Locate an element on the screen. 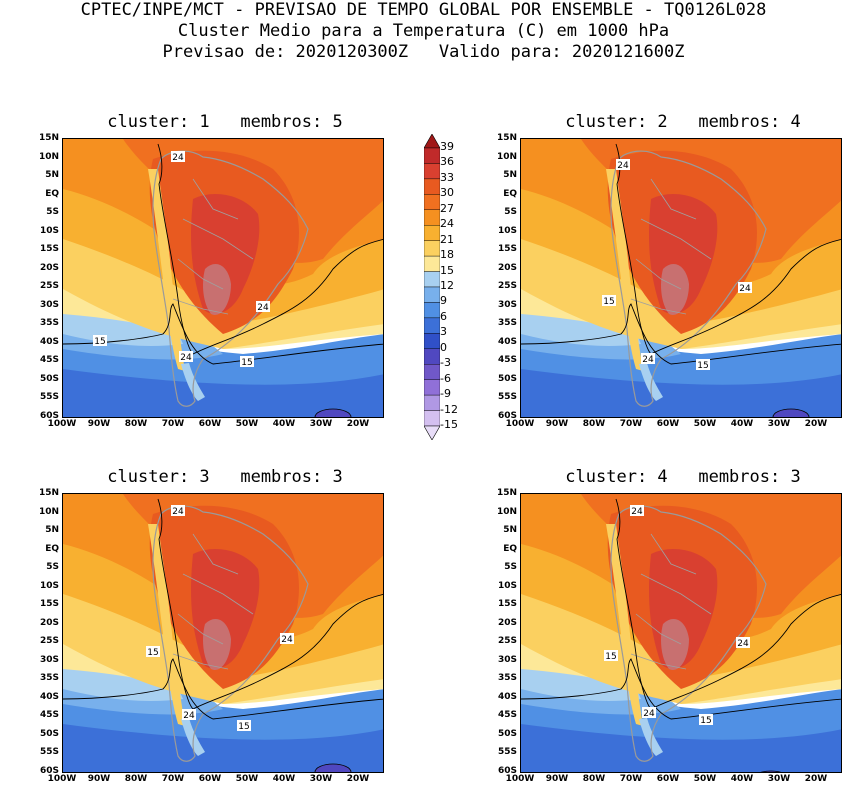  lat-tick-label: 15N is located at coordinates (48, 493).